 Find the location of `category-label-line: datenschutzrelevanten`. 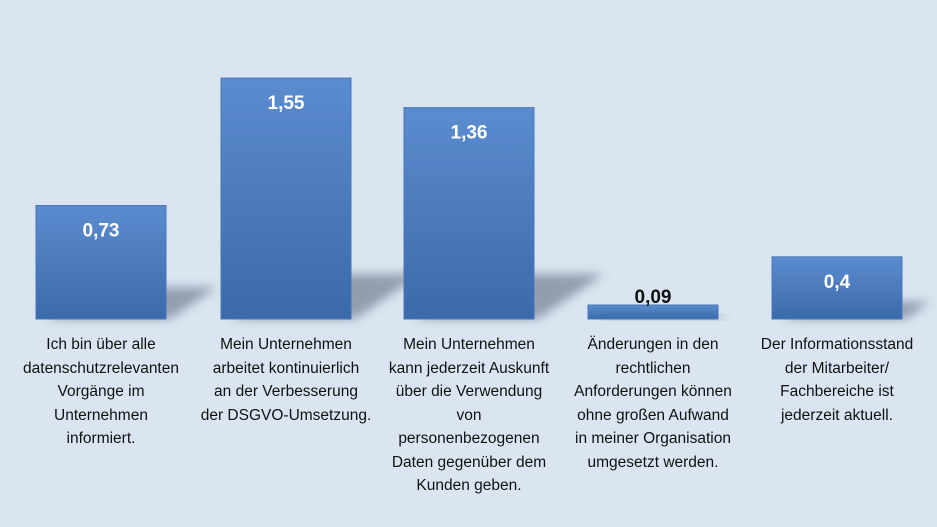

category-label-line: datenschutzrelevanten is located at coordinates (101, 368).